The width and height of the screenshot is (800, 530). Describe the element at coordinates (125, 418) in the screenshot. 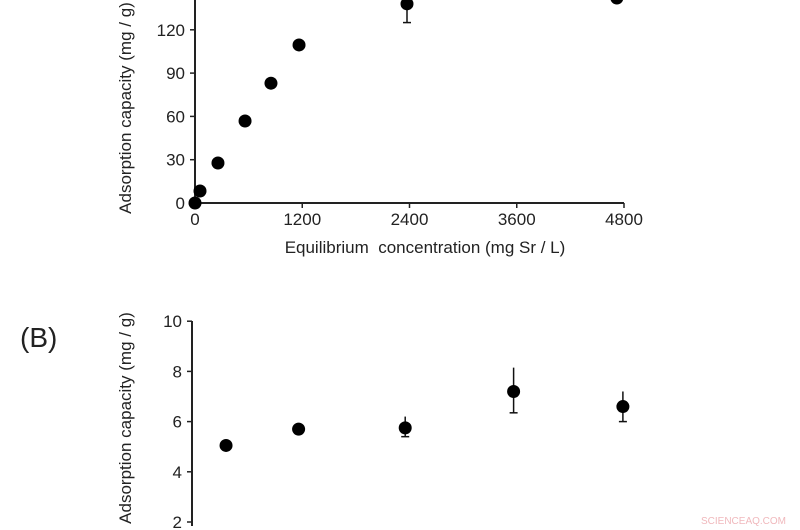

I see `panel-b-y-axis-label: Adsorption capacity (mg / g)` at that location.